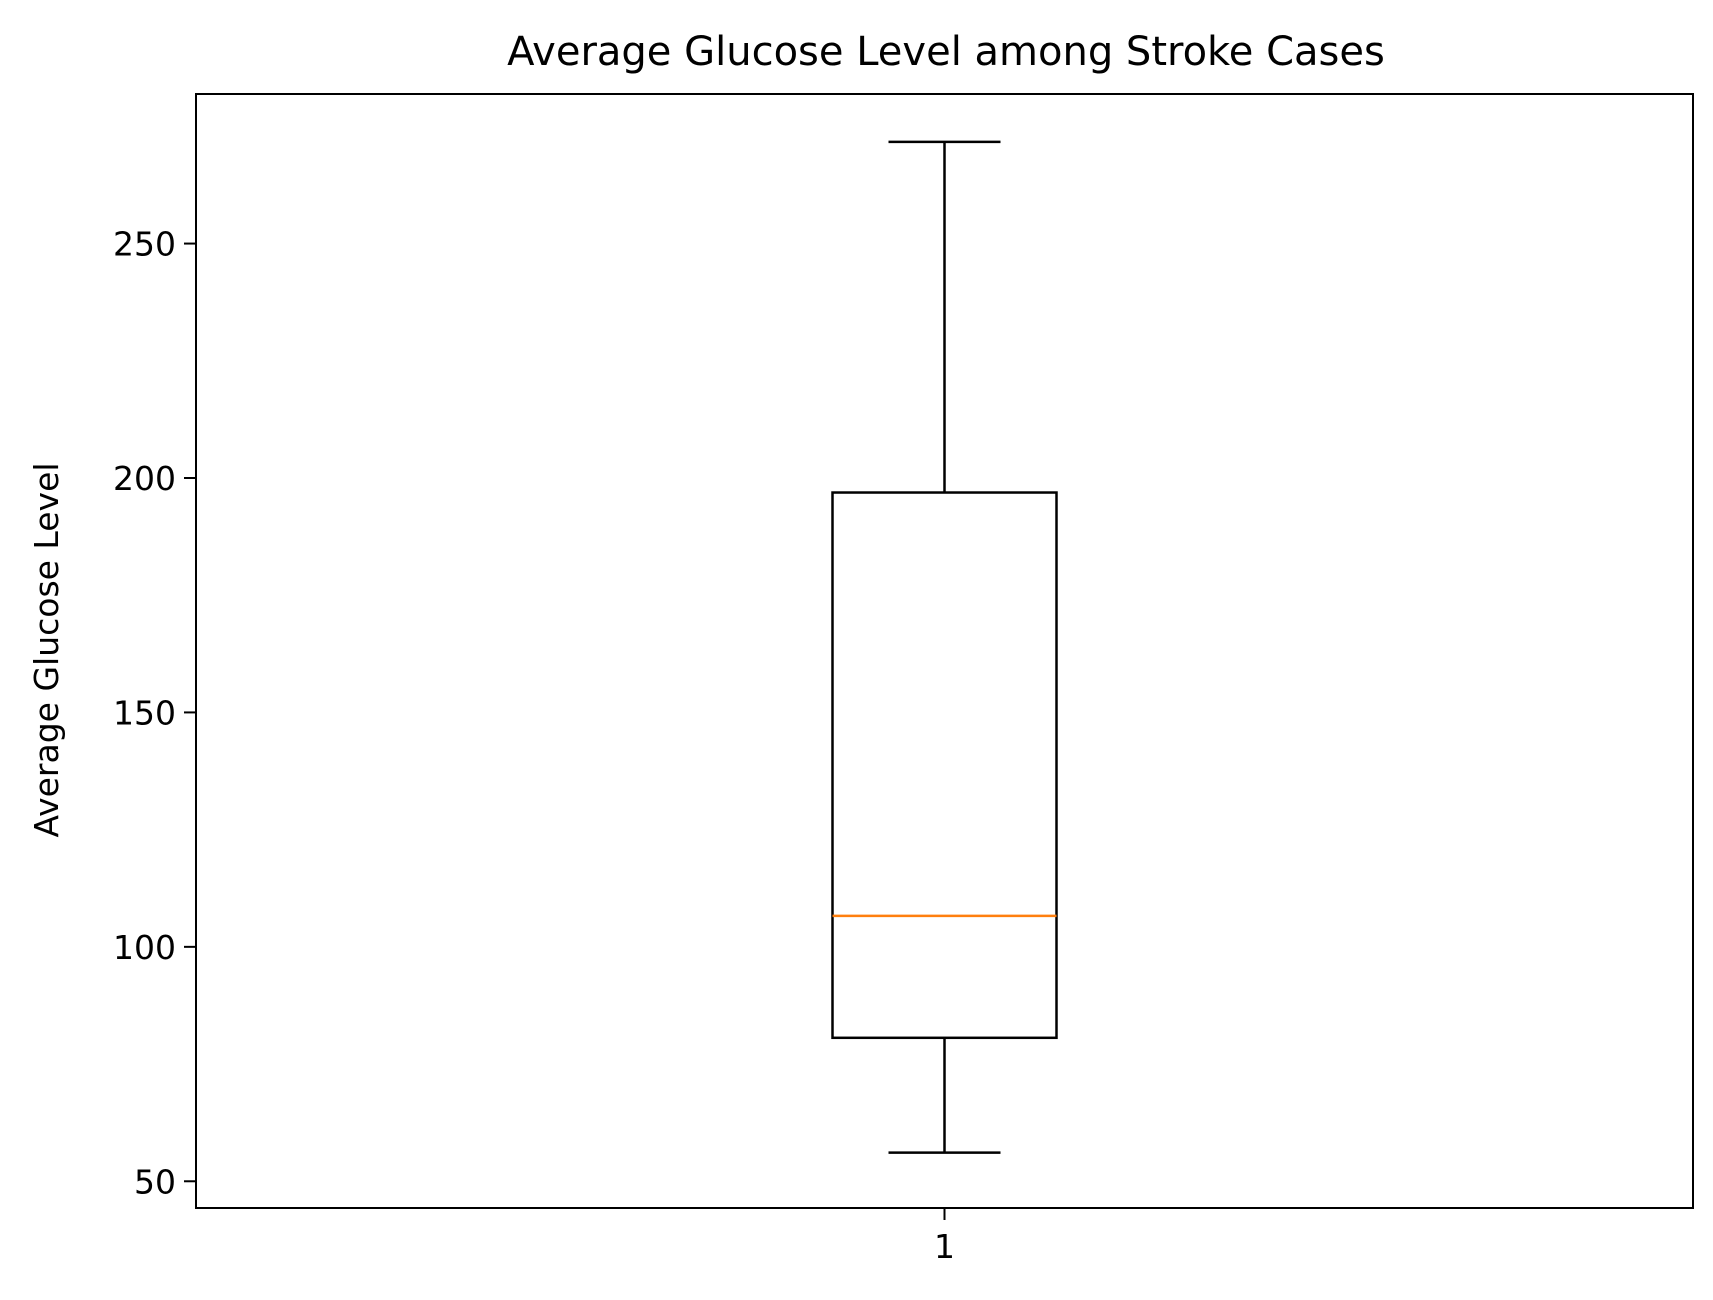 Image resolution: width=1713 pixels, height=1300 pixels. I want to click on y-tick-label: 200, so click(144, 478).